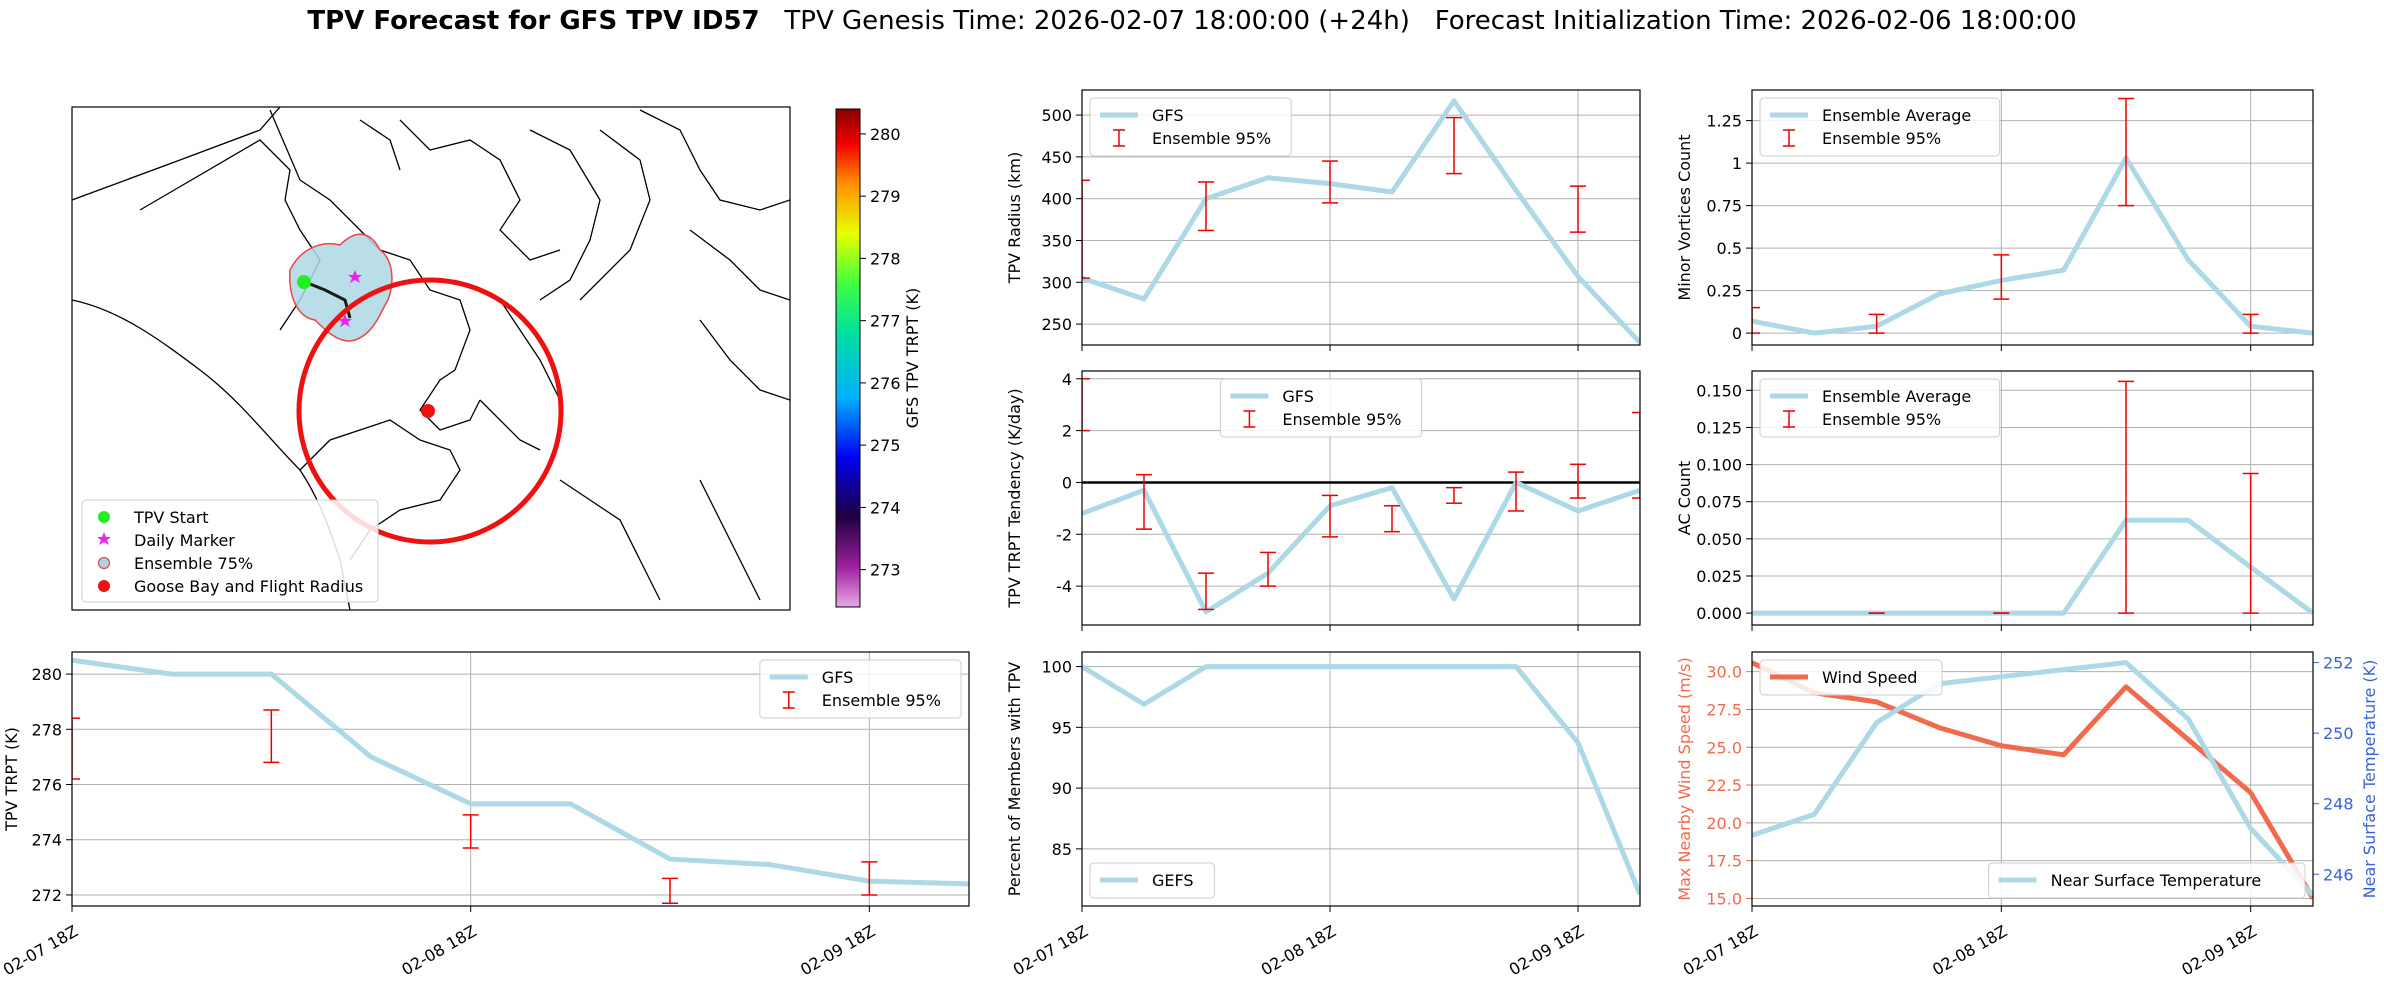 The width and height of the screenshot is (2384, 982). I want to click on legend-wind: Wind Speed, so click(1851, 677).